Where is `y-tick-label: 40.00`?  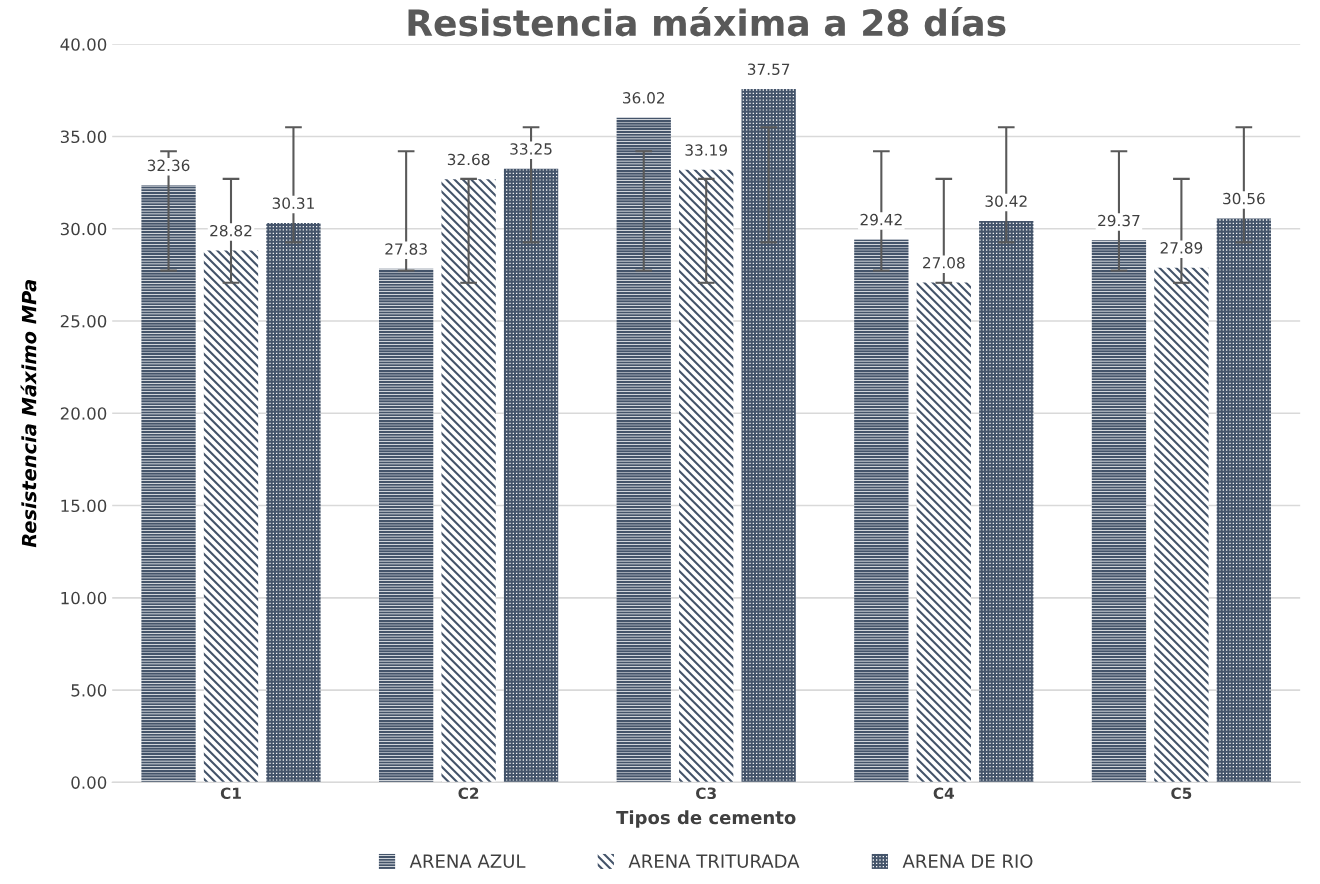
y-tick-label: 40.00 is located at coordinates (83, 44).